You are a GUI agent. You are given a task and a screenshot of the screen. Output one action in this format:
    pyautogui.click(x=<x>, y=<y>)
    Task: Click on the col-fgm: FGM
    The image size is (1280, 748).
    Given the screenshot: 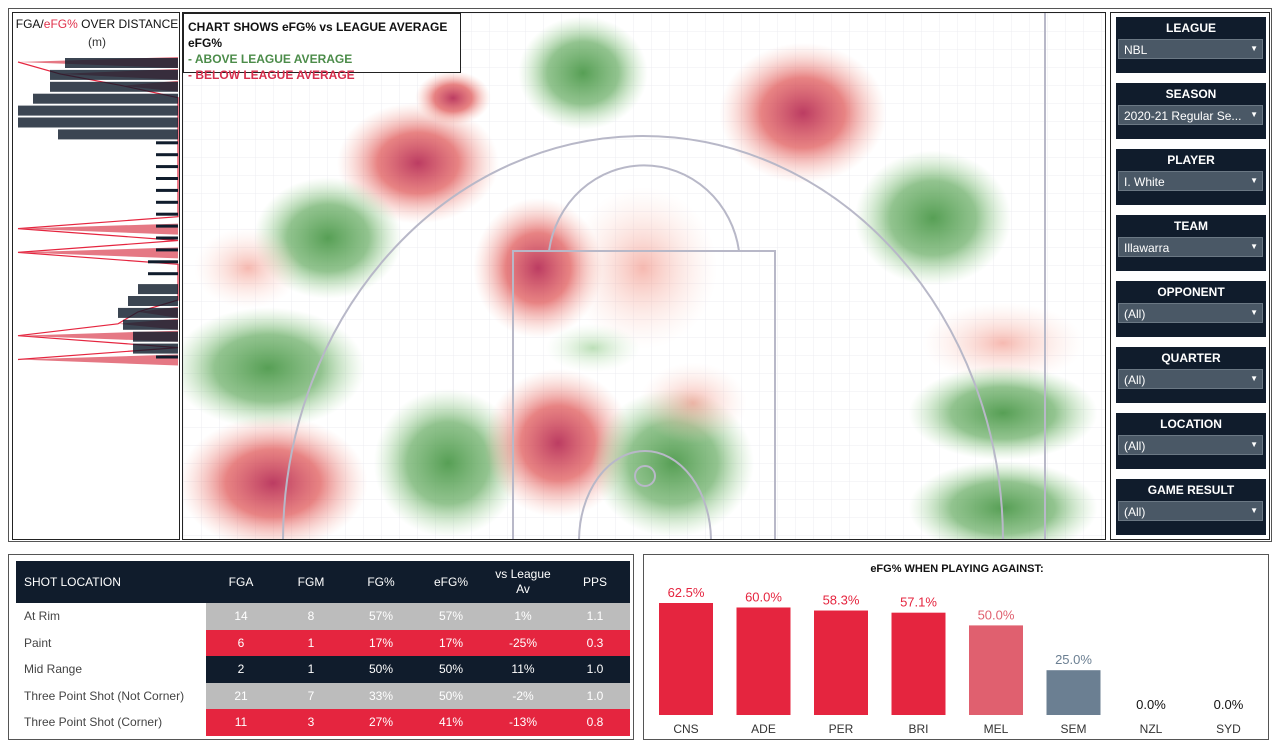 What is the action you would take?
    pyautogui.click(x=311, y=582)
    